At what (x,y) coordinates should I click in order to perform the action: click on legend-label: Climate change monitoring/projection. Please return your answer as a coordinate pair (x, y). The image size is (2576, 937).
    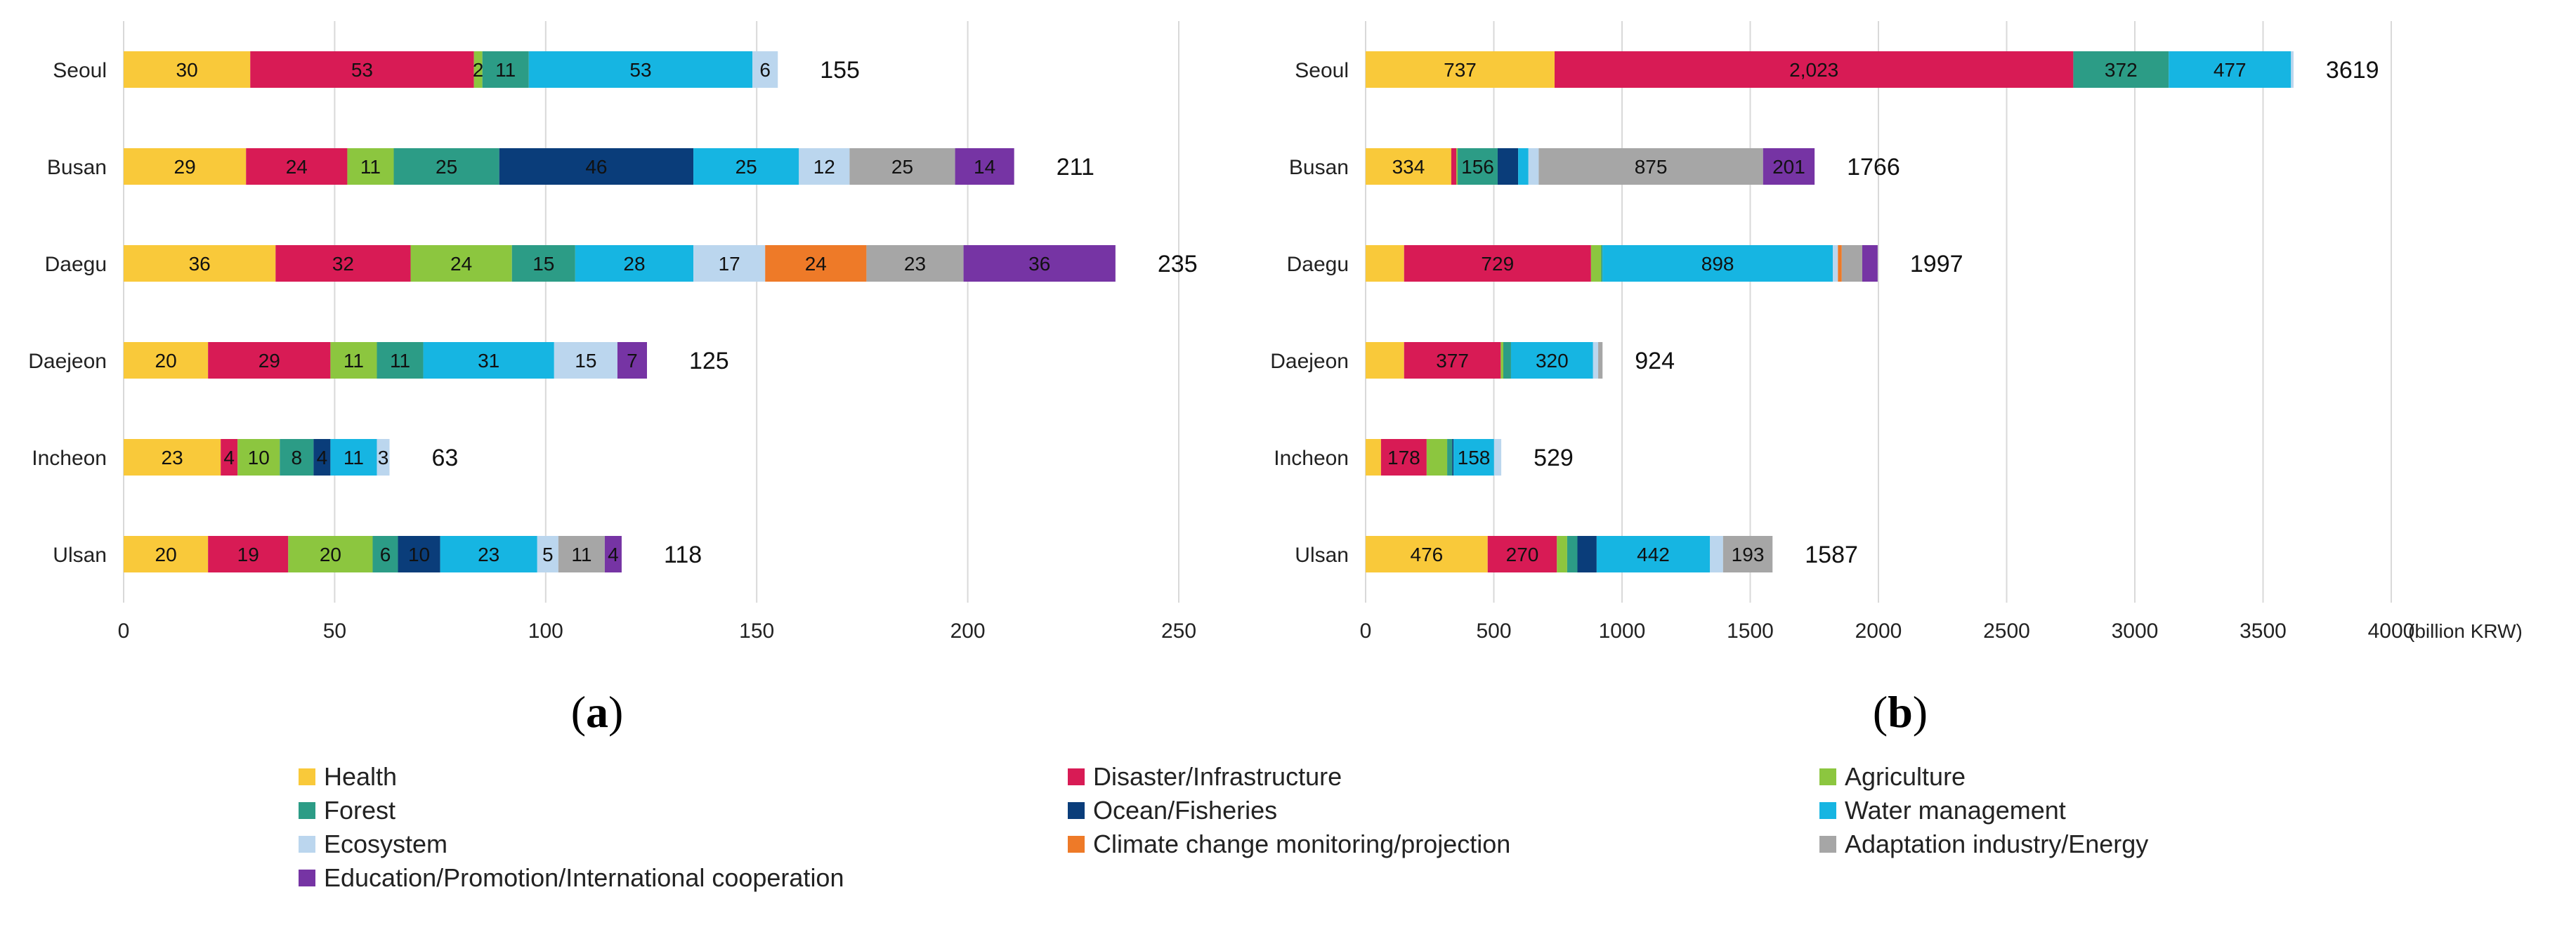
    Looking at the image, I should click on (1301, 844).